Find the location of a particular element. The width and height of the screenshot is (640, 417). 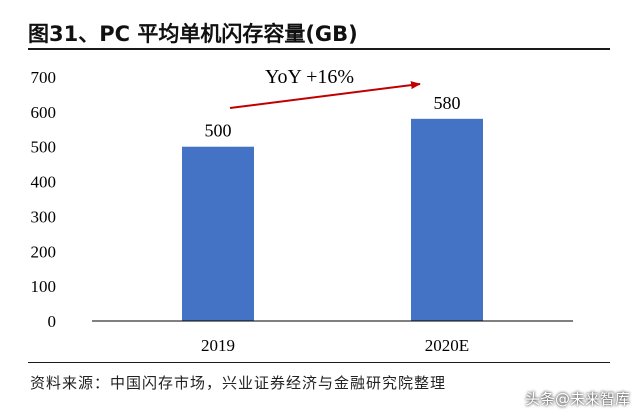

source-note: 资料来源：中国闪存市场，兴业证券经济与金融研究院整理 is located at coordinates (238, 383).